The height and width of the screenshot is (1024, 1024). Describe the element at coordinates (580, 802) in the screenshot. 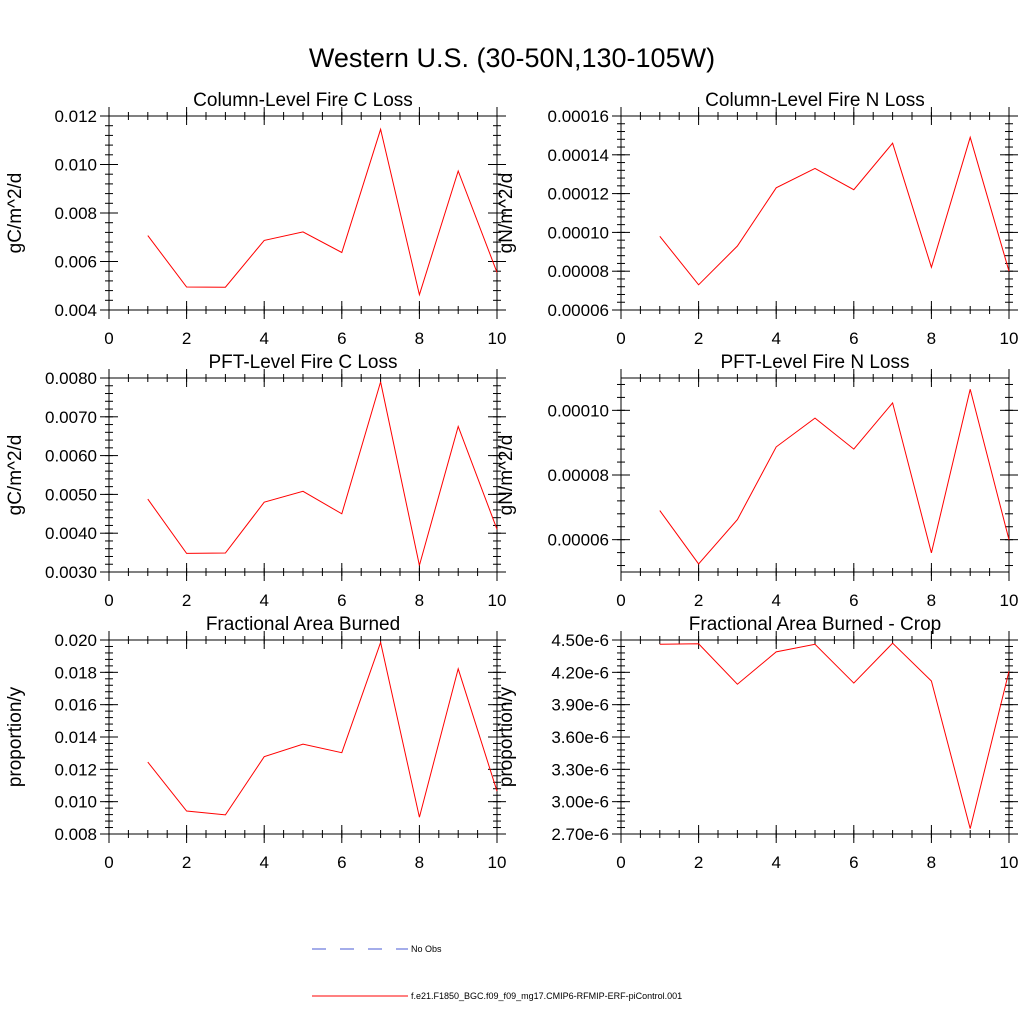

I see `y-tick-label: 3.00e-6` at that location.